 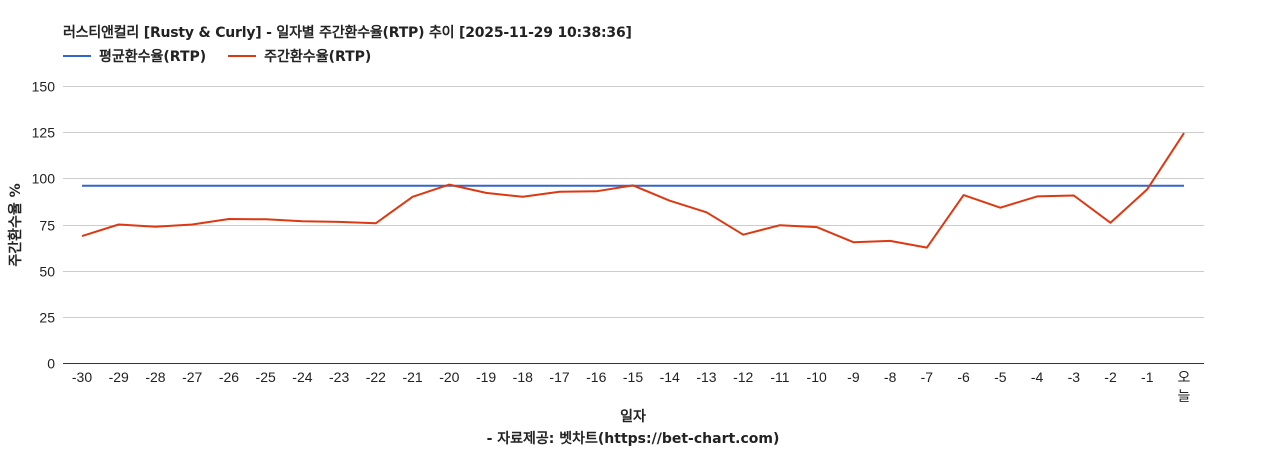 What do you see at coordinates (51, 364) in the screenshot?
I see `y-tick-label: 0` at bounding box center [51, 364].